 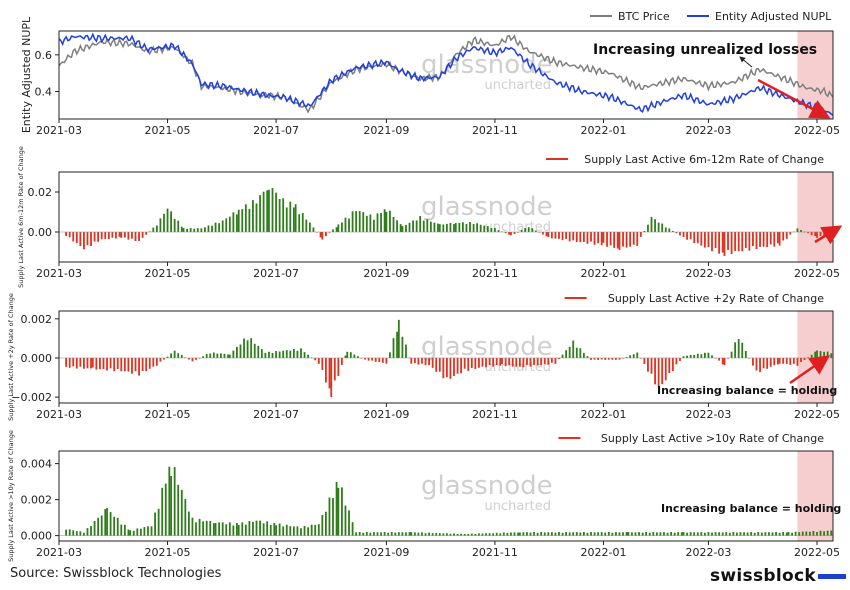 I want to click on watermark-uncharted-4: uncharted, so click(x=517, y=506).